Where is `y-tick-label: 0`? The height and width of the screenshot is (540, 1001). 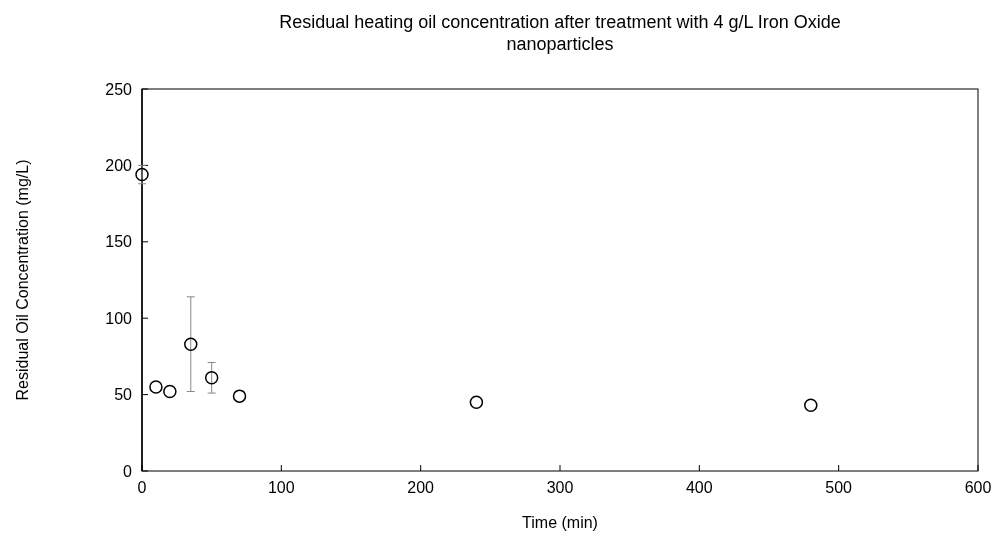 y-tick-label: 0 is located at coordinates (128, 471).